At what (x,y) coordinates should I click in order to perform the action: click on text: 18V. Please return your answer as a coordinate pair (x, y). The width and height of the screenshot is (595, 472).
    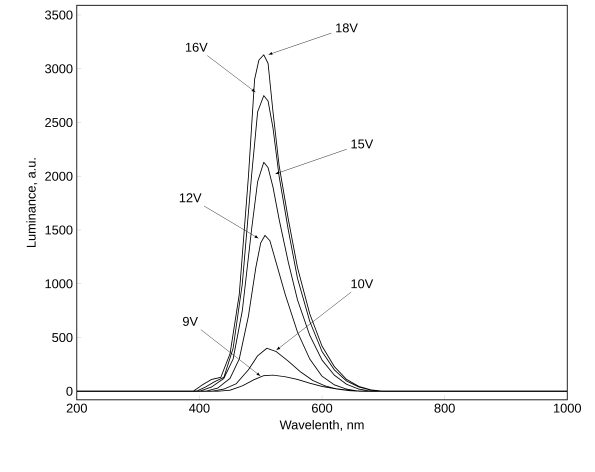
    Looking at the image, I should click on (347, 27).